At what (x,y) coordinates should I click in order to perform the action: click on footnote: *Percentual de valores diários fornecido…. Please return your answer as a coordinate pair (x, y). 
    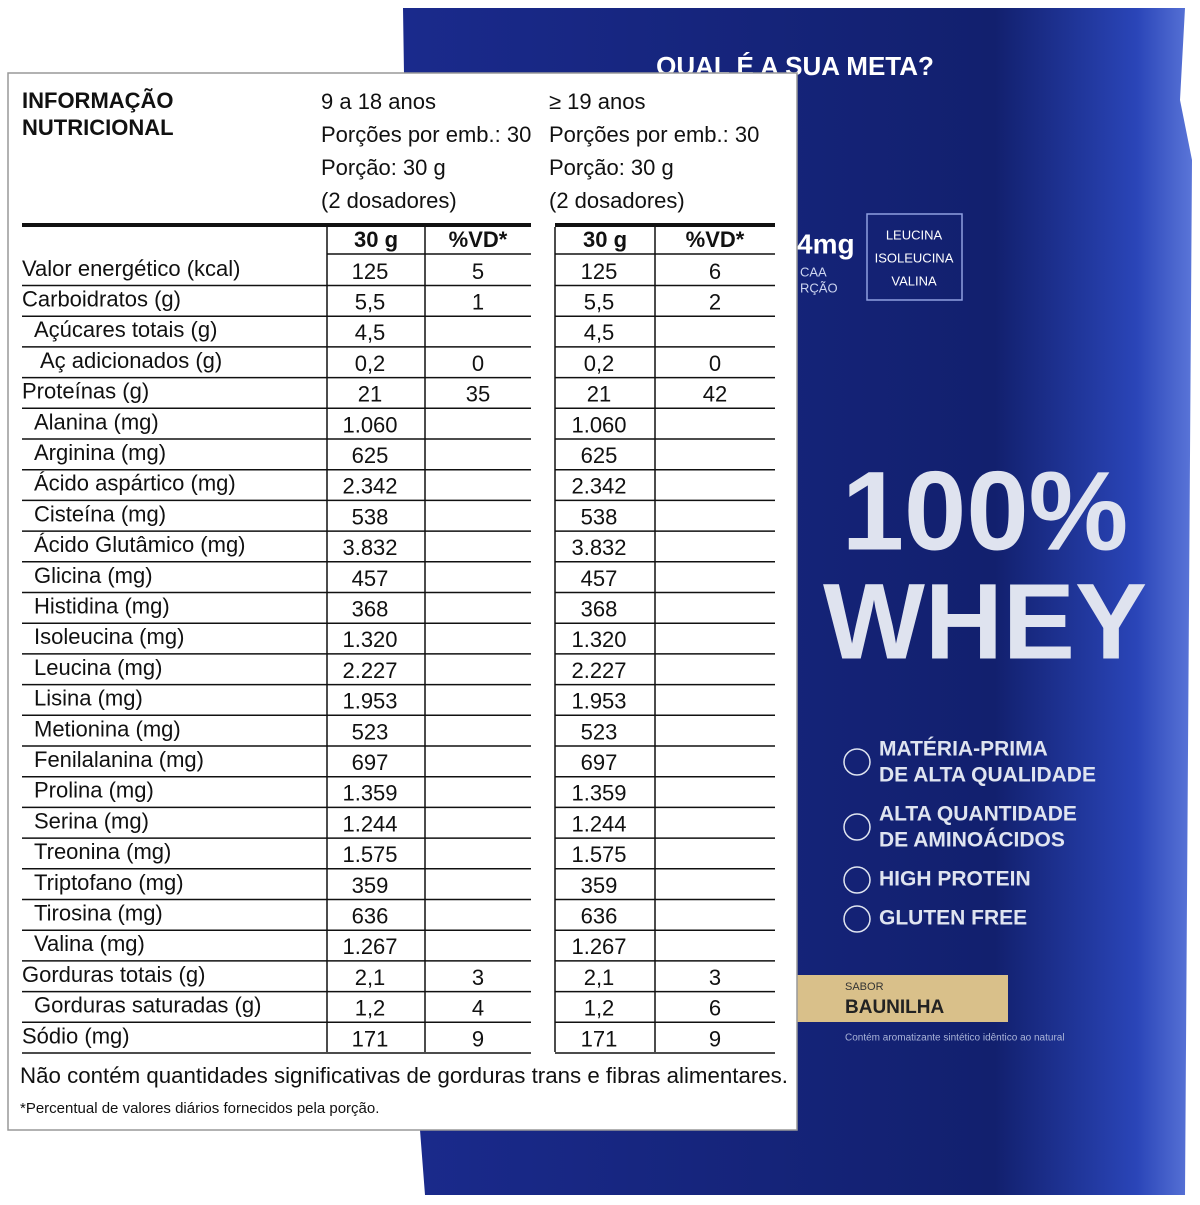
    Looking at the image, I should click on (199, 1108).